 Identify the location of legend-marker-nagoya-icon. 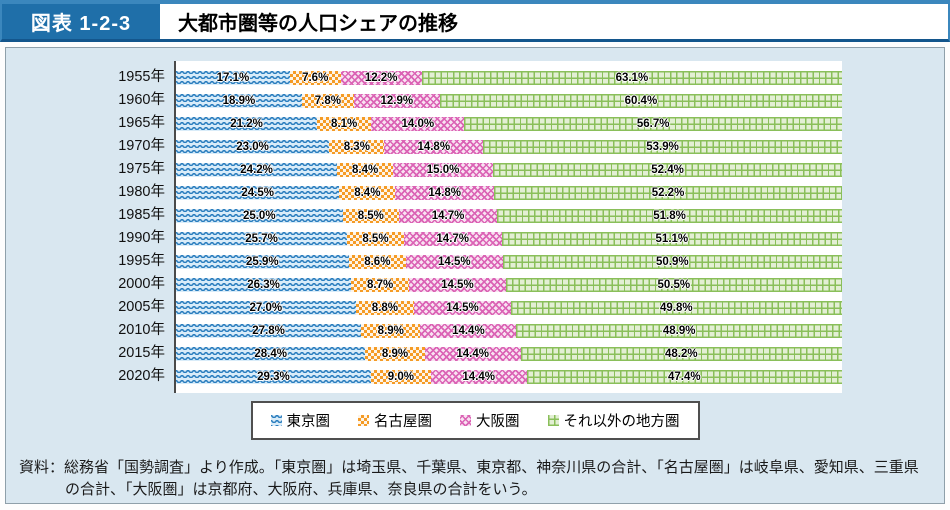
(363, 420).